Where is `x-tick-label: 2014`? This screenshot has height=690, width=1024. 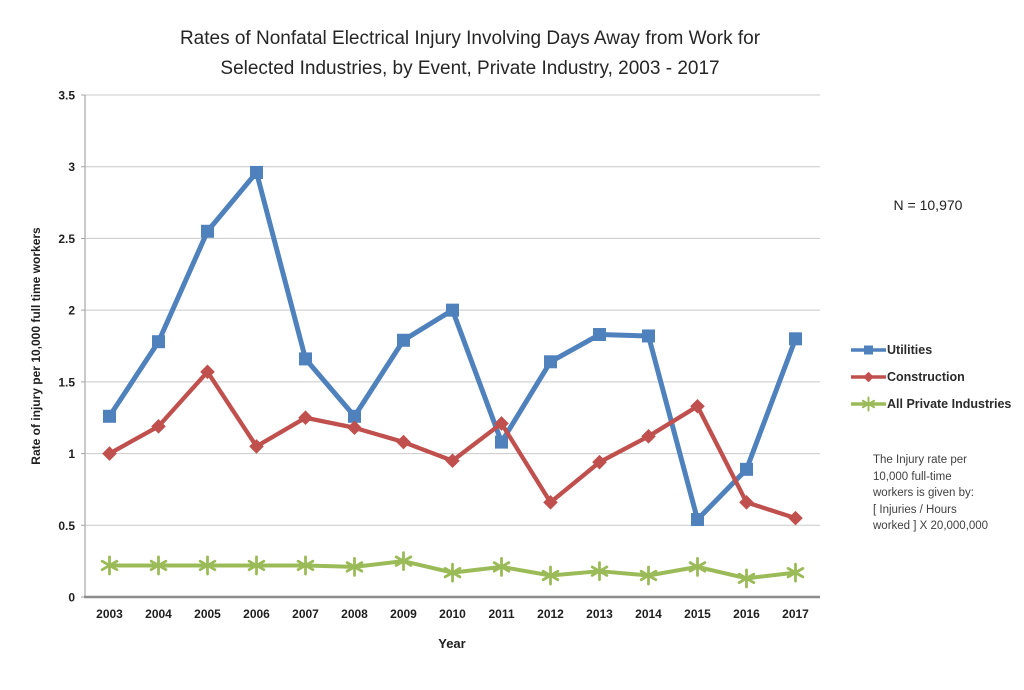 x-tick-label: 2014 is located at coordinates (648, 614).